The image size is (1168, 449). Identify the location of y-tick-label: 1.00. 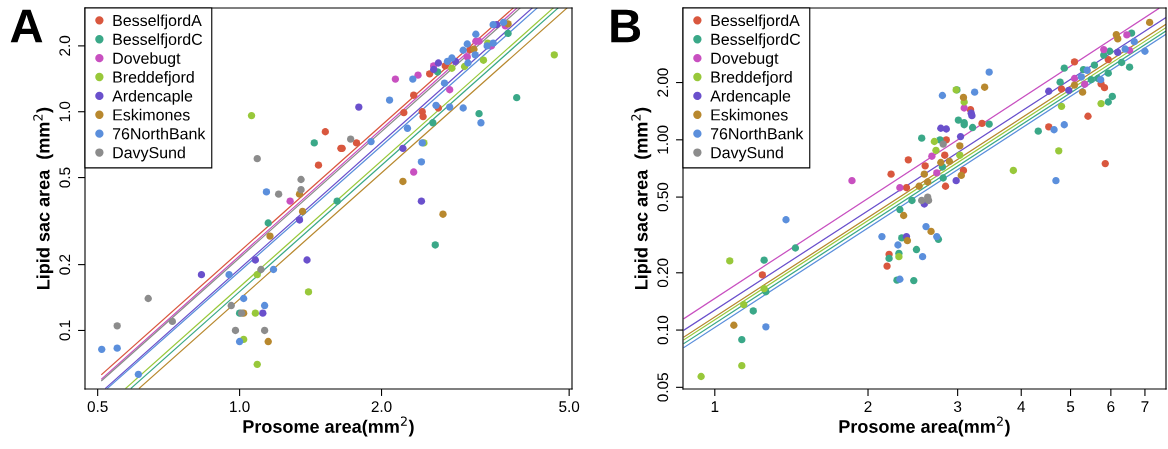
(663, 139).